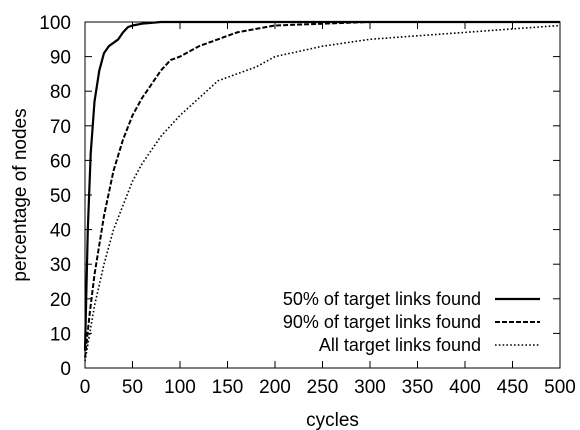 The height and width of the screenshot is (430, 580). Describe the element at coordinates (132, 387) in the screenshot. I see `x-tick-label: 50` at that location.